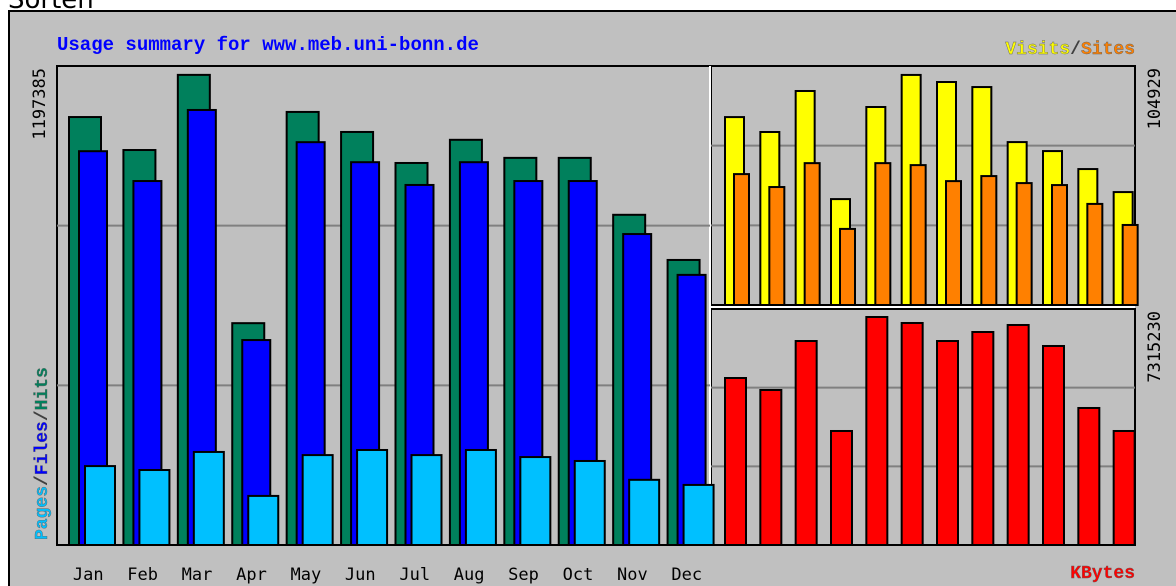 The width and height of the screenshot is (1176, 586). I want to click on legend: KBytes, so click(1102, 574).